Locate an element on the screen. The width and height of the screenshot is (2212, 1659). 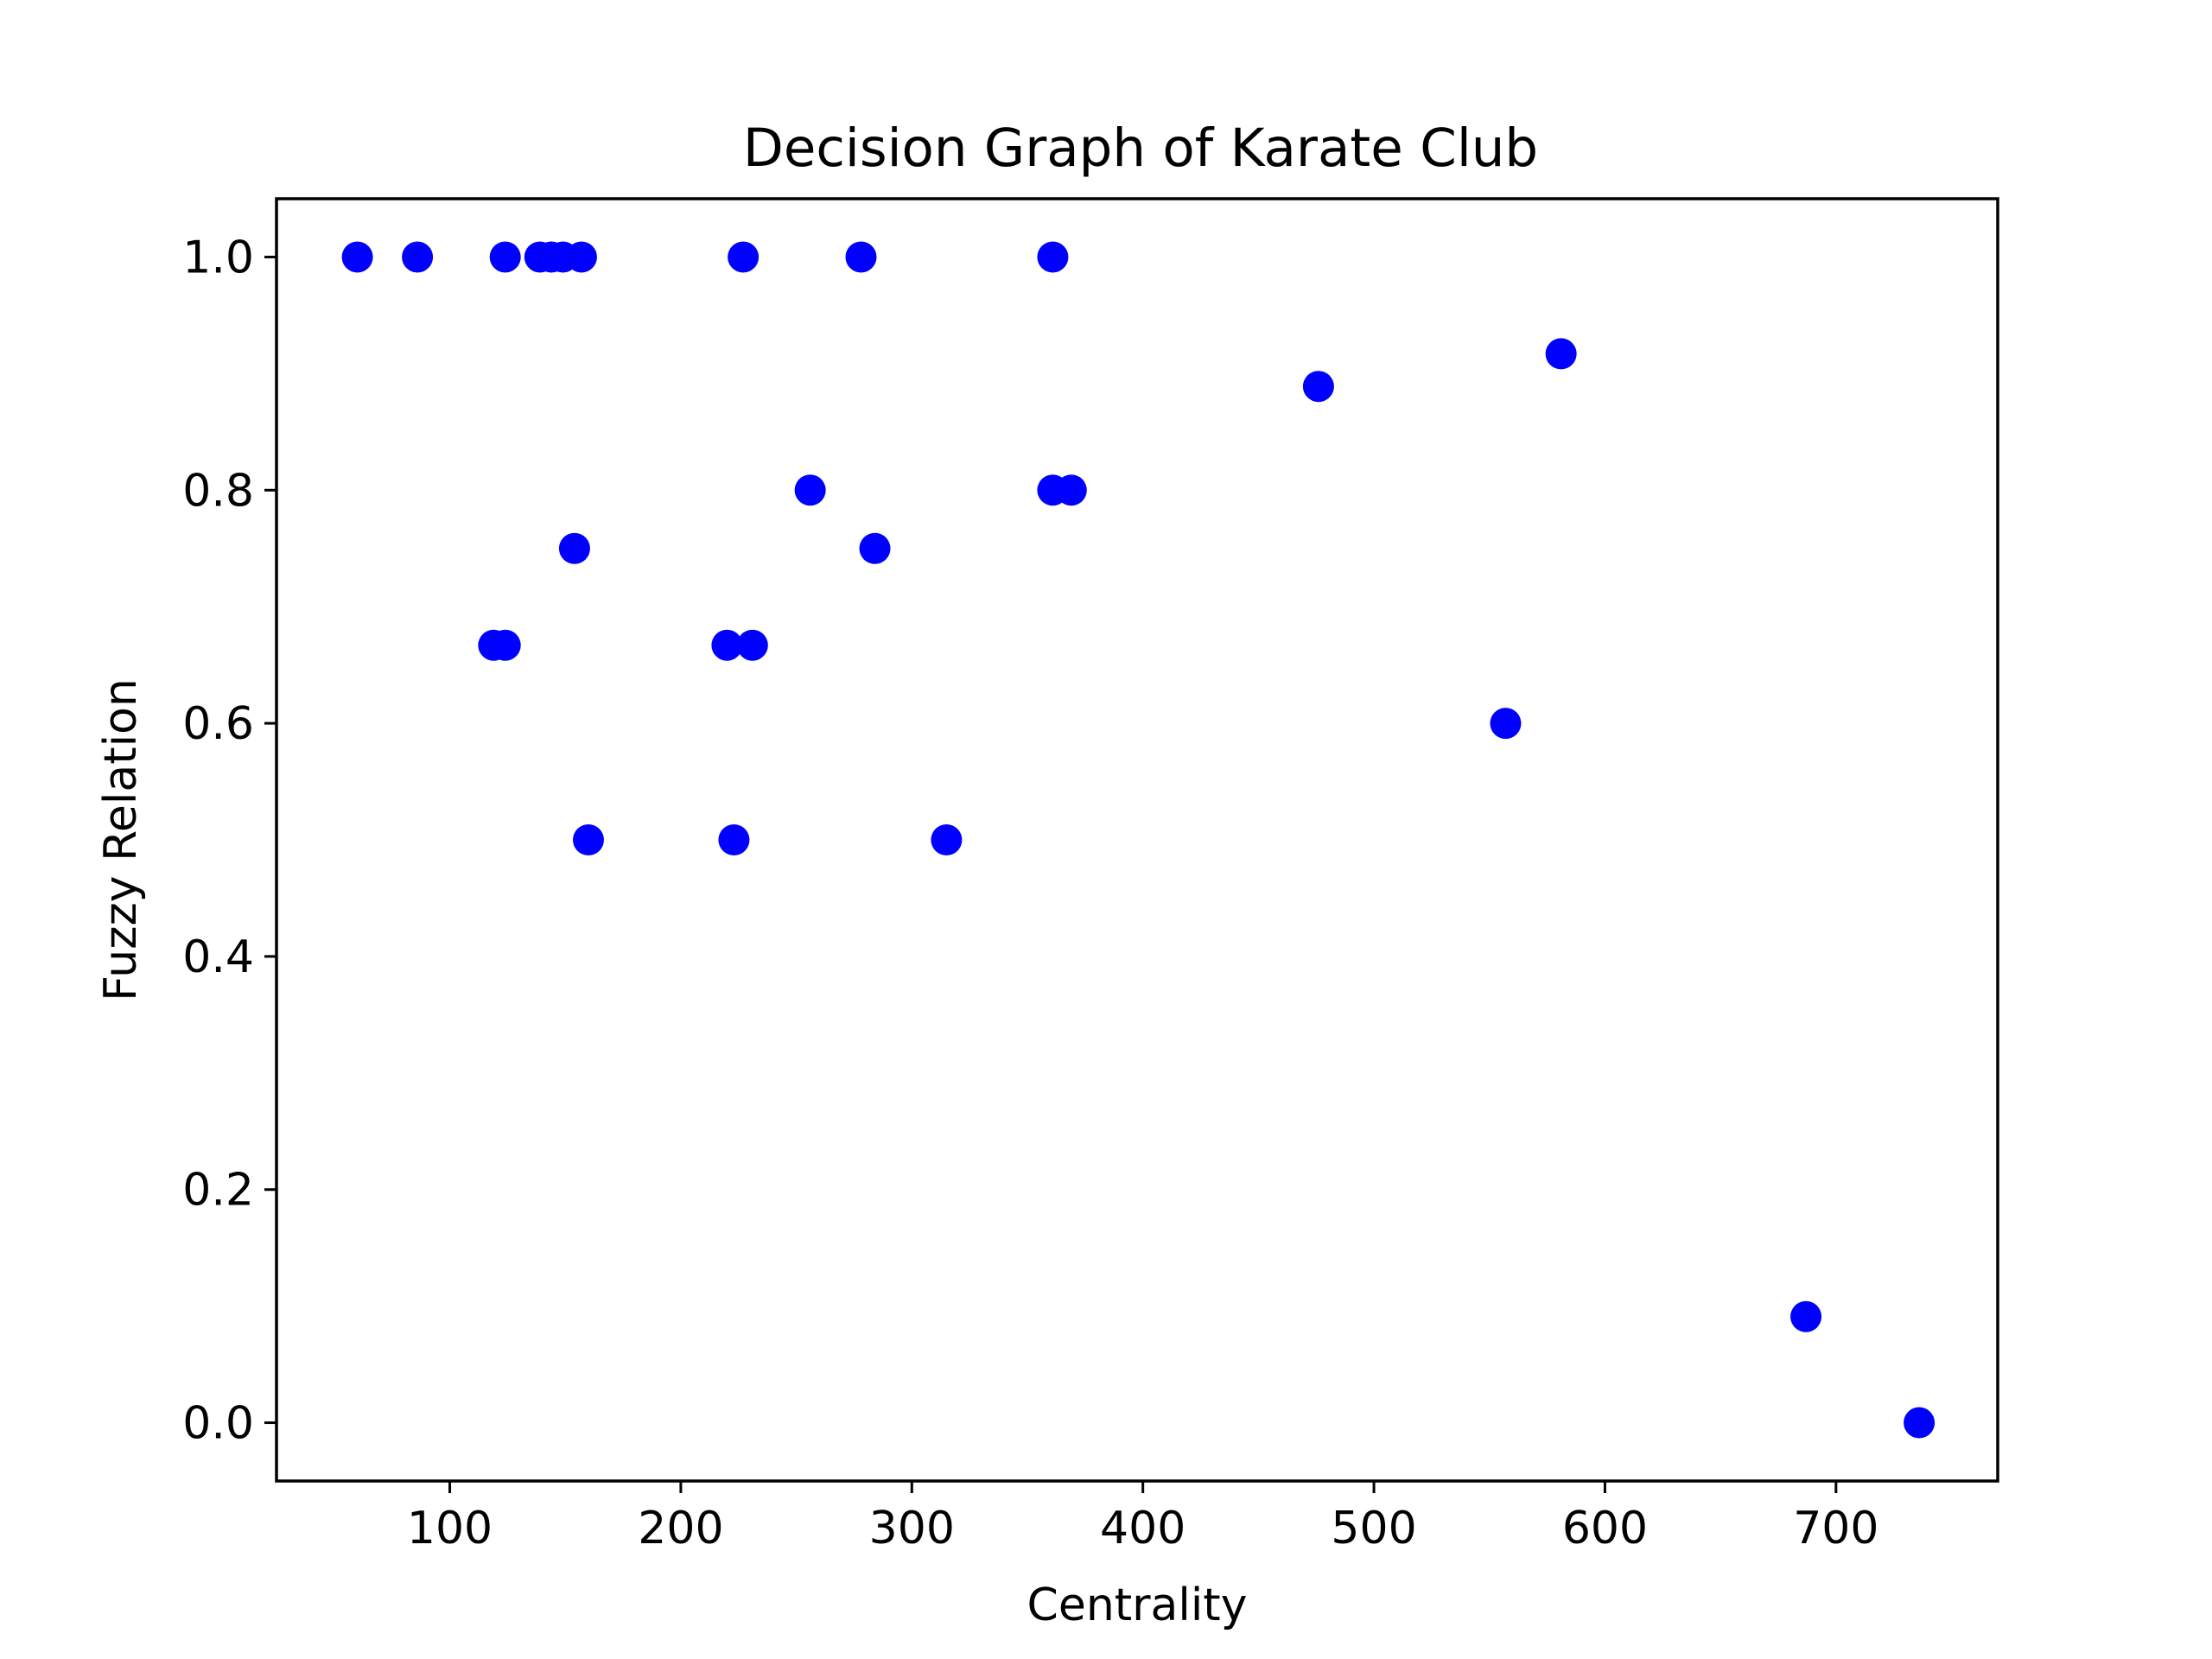
x-tick-label: 500 is located at coordinates (1373, 1528).